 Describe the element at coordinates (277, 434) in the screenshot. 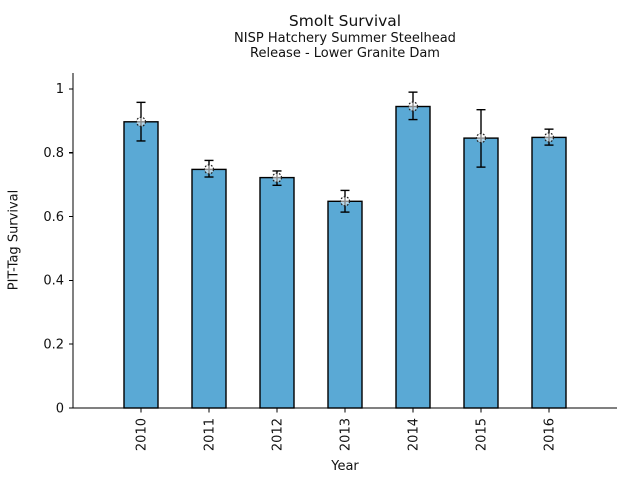

I see `x-tick-label: 2012` at that location.